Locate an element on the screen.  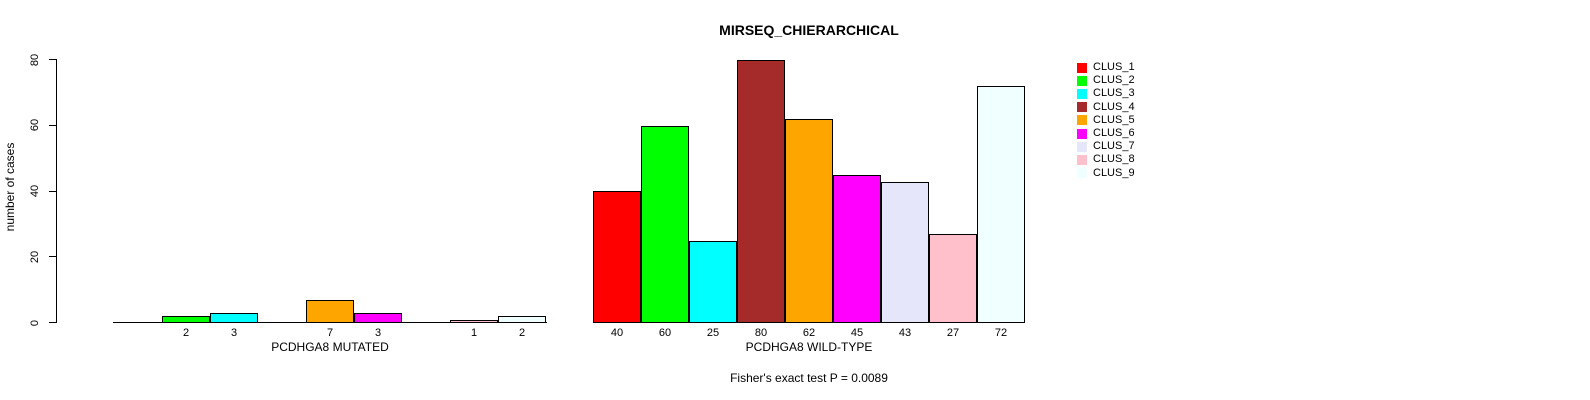
y-axis-label: number of cases is located at coordinates (10, 187).